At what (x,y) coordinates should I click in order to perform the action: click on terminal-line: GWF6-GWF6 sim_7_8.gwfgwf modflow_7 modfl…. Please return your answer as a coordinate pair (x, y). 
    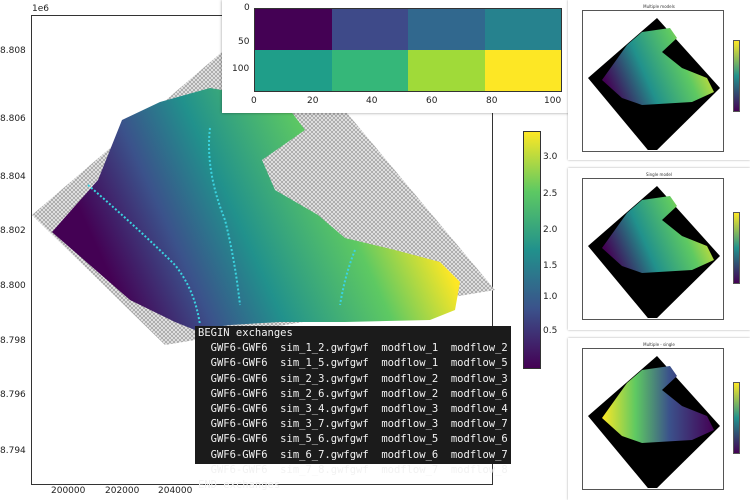
    Looking at the image, I should click on (353, 469).